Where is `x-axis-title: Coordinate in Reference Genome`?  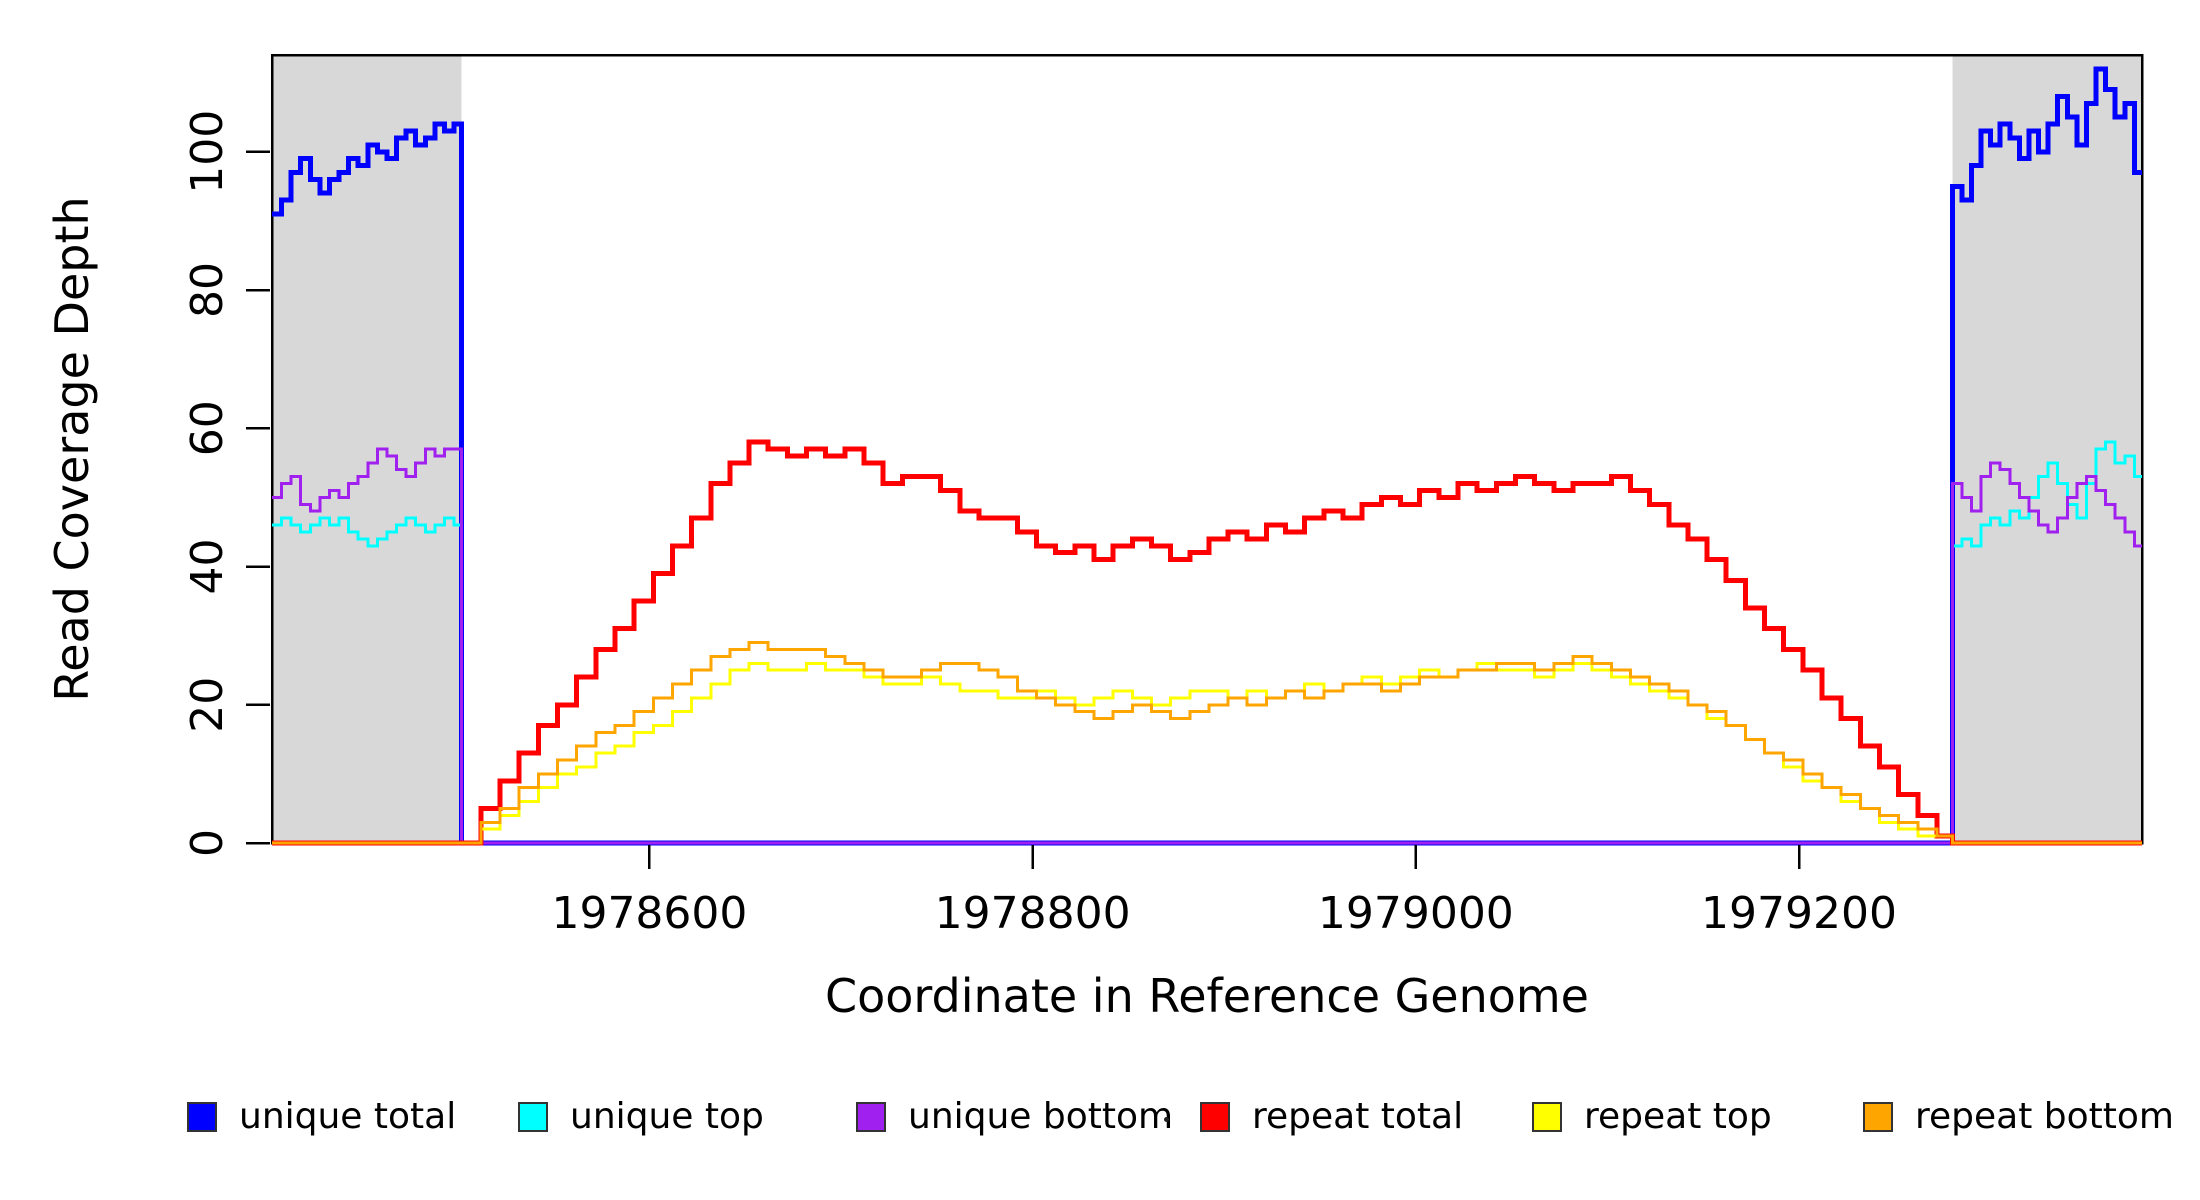
x-axis-title: Coordinate in Reference Genome is located at coordinates (1207, 996).